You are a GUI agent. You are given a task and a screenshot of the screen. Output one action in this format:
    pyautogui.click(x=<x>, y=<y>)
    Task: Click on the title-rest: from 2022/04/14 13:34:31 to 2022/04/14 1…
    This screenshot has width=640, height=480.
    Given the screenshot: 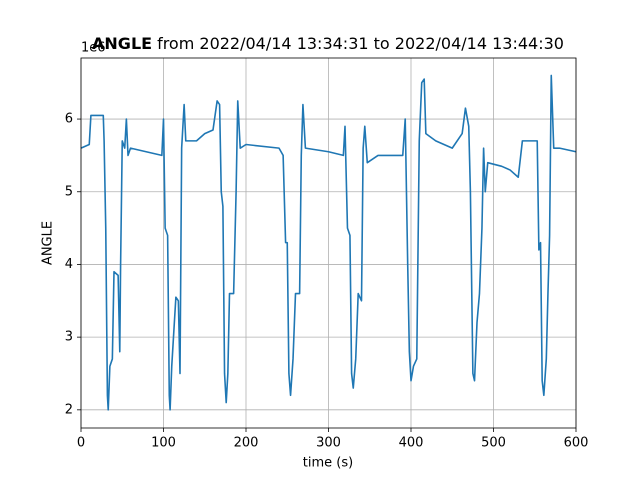 What is the action you would take?
    pyautogui.click(x=360, y=43)
    